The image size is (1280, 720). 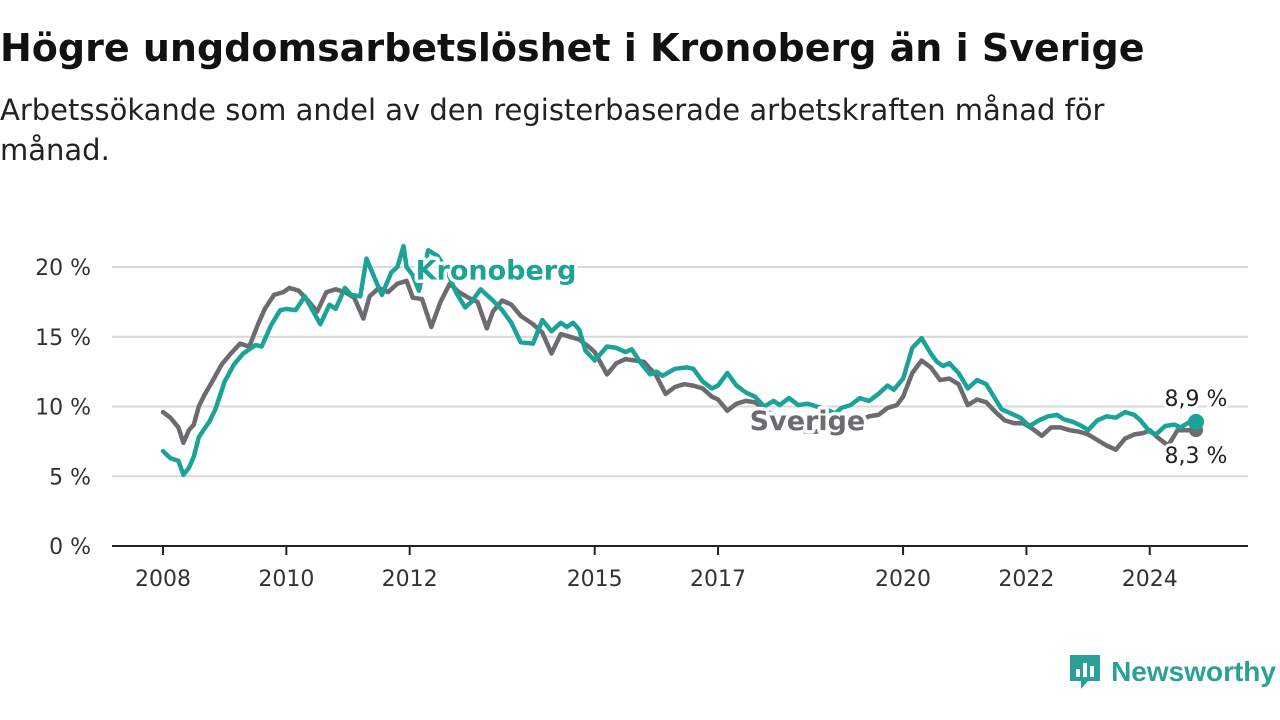 What do you see at coordinates (1150, 579) in the screenshot?
I see `x-tick-label: 2024` at bounding box center [1150, 579].